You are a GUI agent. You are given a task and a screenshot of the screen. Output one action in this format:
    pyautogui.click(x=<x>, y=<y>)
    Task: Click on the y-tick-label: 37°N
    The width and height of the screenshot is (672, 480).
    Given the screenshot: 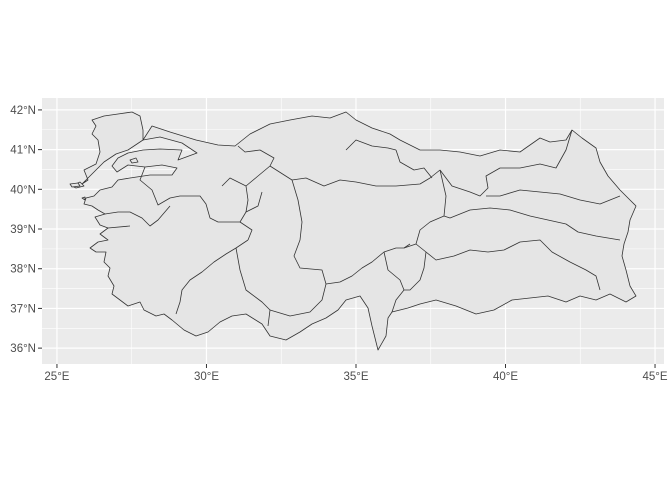 What is the action you would take?
    pyautogui.click(x=23, y=309)
    